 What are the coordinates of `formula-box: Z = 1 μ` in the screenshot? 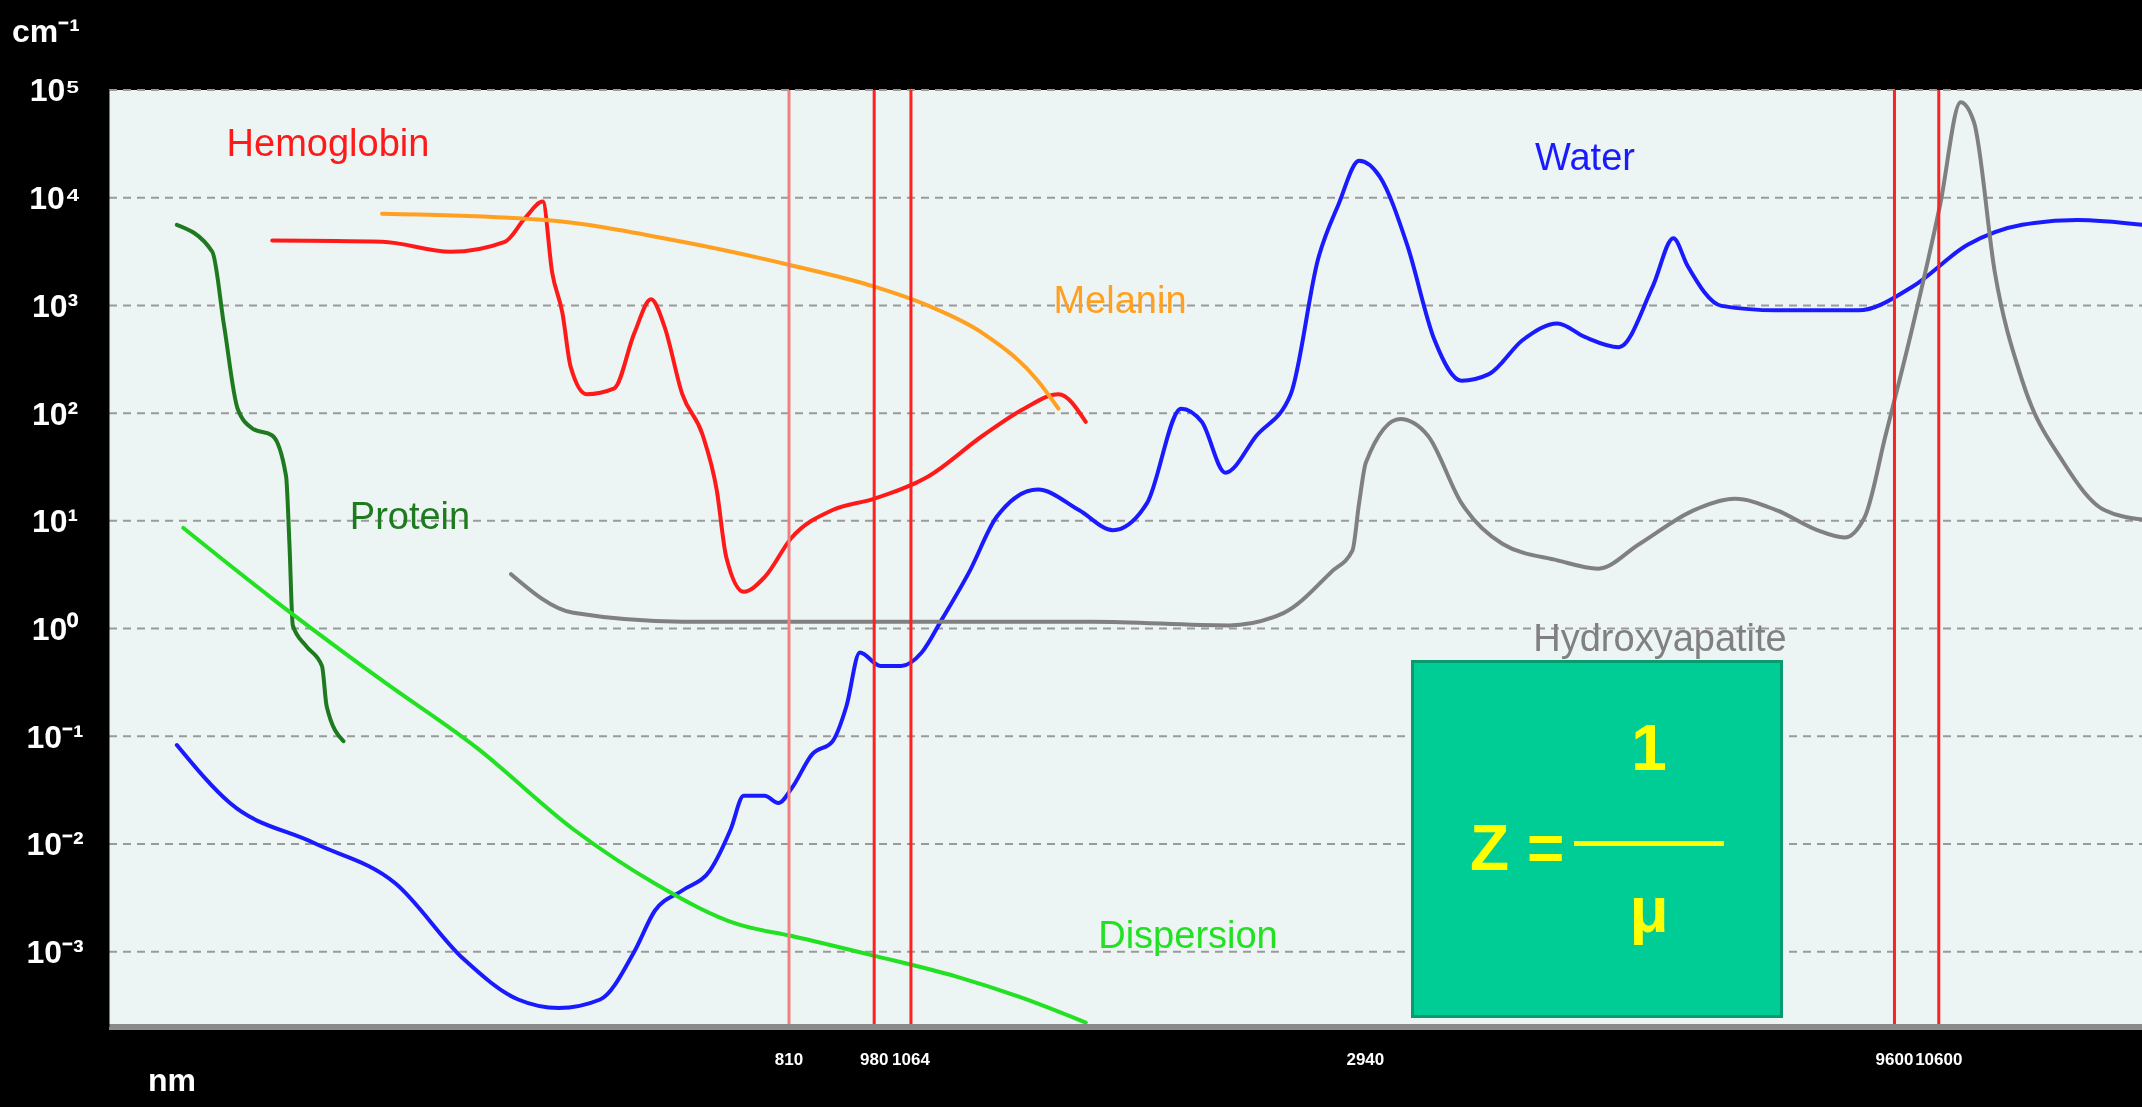 It's located at (1597, 839).